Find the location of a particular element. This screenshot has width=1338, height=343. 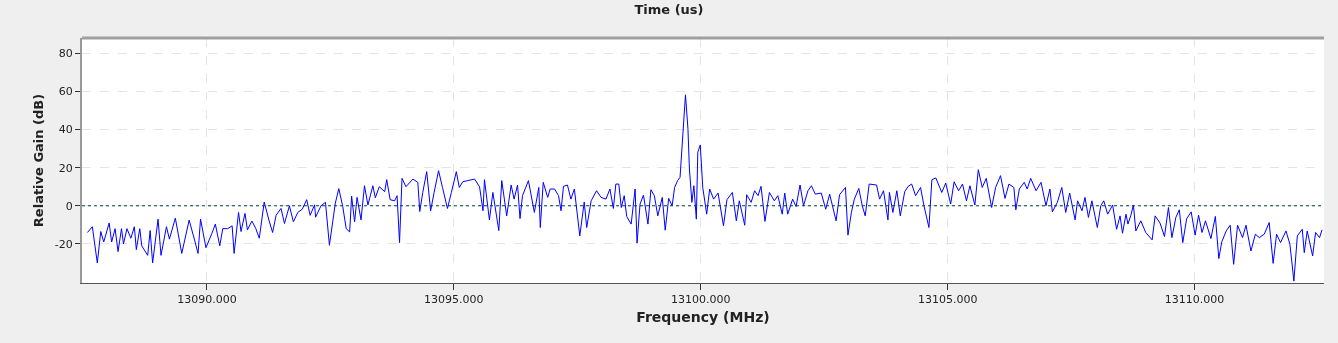

y-tick-label: 80 is located at coordinates (65, 54).